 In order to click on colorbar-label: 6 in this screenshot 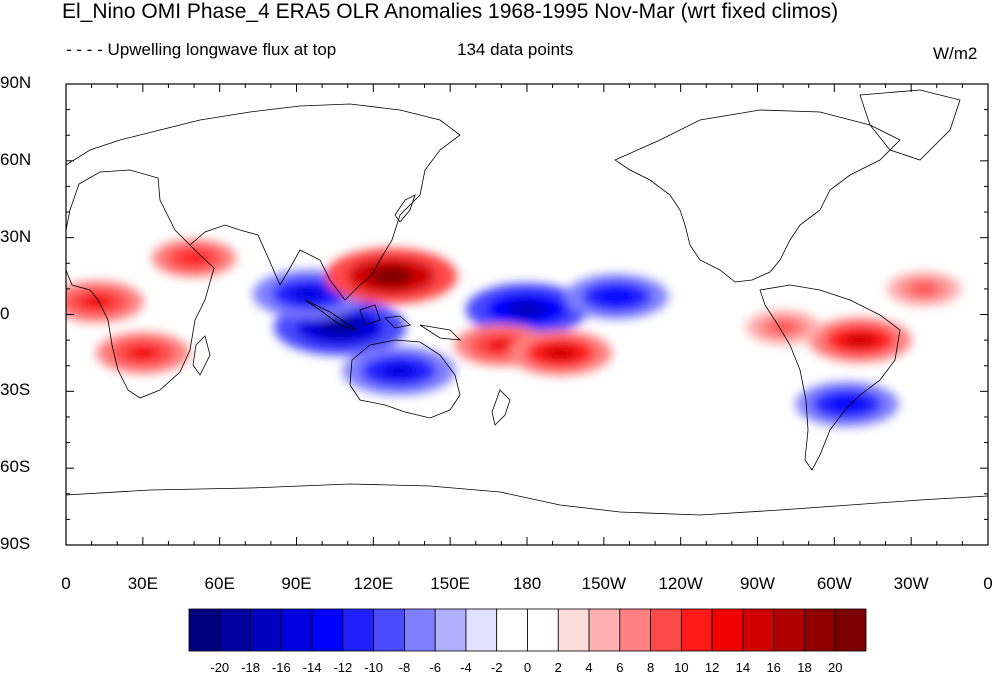, I will do `click(620, 667)`.